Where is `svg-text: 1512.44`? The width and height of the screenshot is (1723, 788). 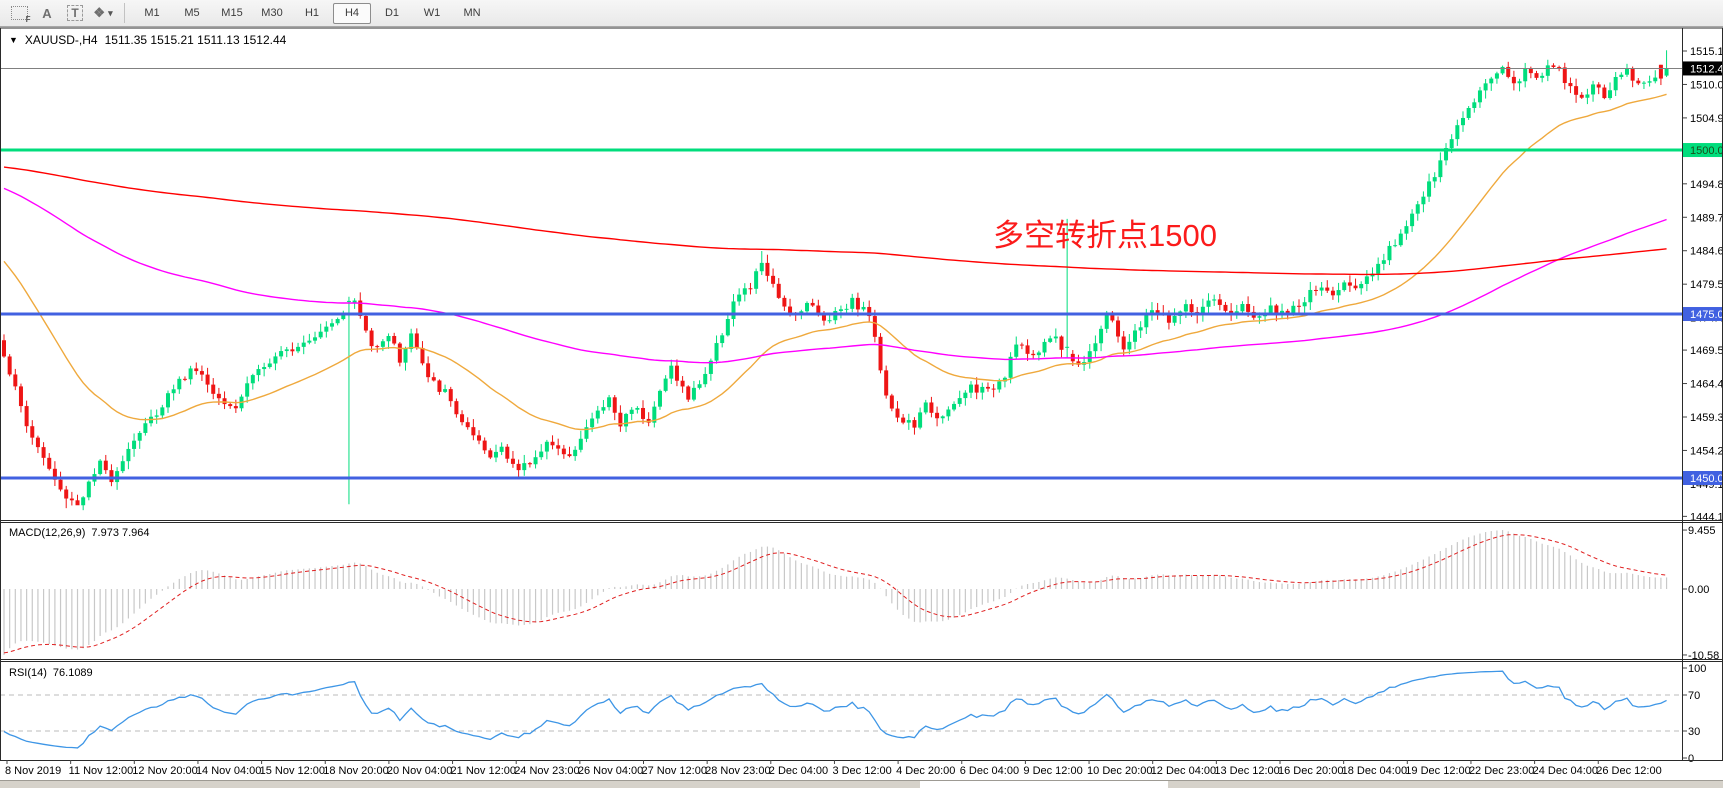 svg-text: 1512.44 is located at coordinates (1706, 69).